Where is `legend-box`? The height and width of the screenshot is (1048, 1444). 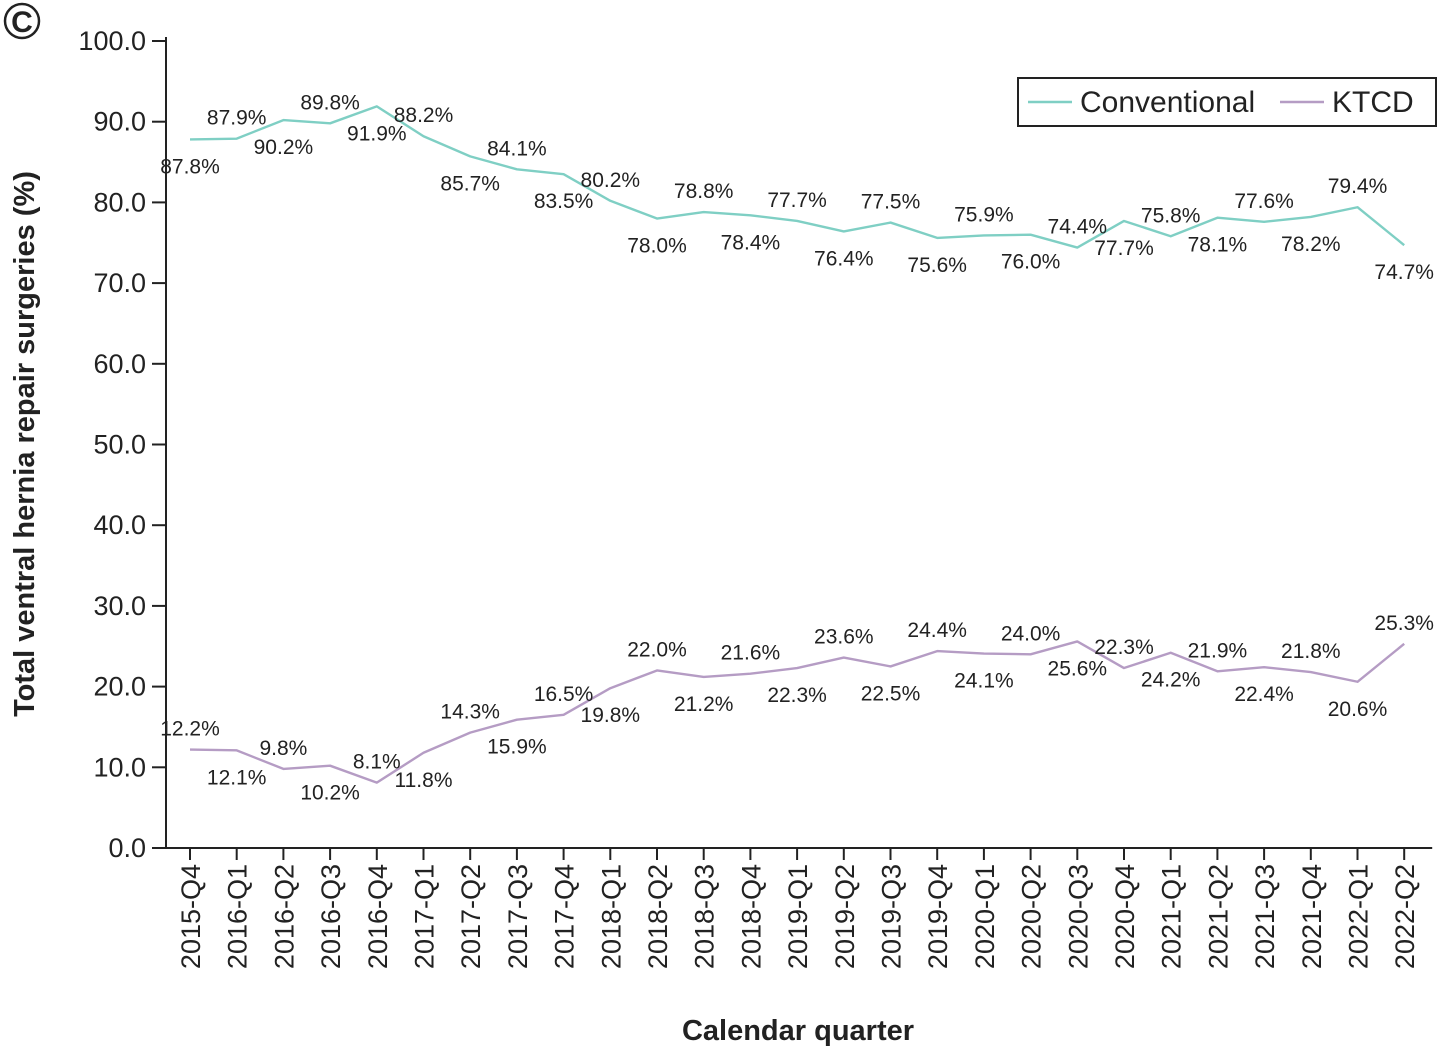 legend-box is located at coordinates (1227, 102).